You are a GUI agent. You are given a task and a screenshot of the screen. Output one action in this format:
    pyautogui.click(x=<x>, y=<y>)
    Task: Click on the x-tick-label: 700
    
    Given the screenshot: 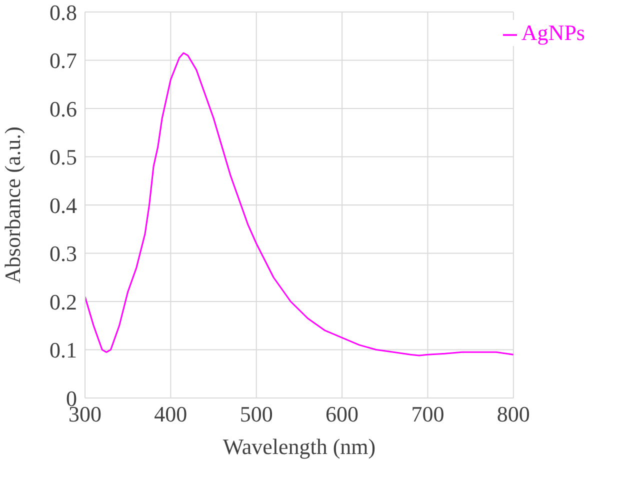 What is the action you would take?
    pyautogui.click(x=427, y=414)
    